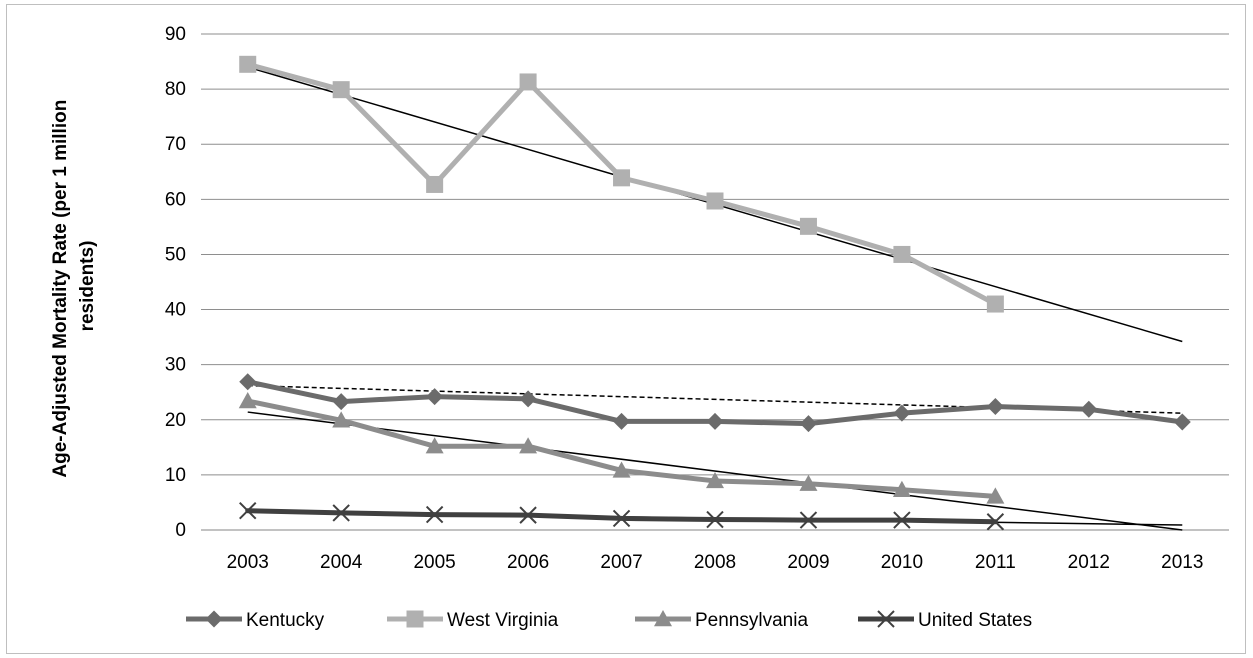 The height and width of the screenshot is (658, 1253). I want to click on legend-label-united-states: United States, so click(975, 620).